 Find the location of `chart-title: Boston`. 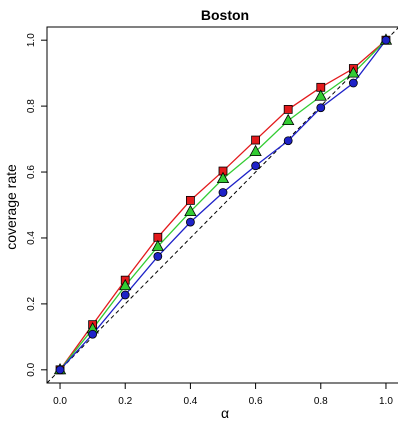

chart-title: Boston is located at coordinates (225, 15).